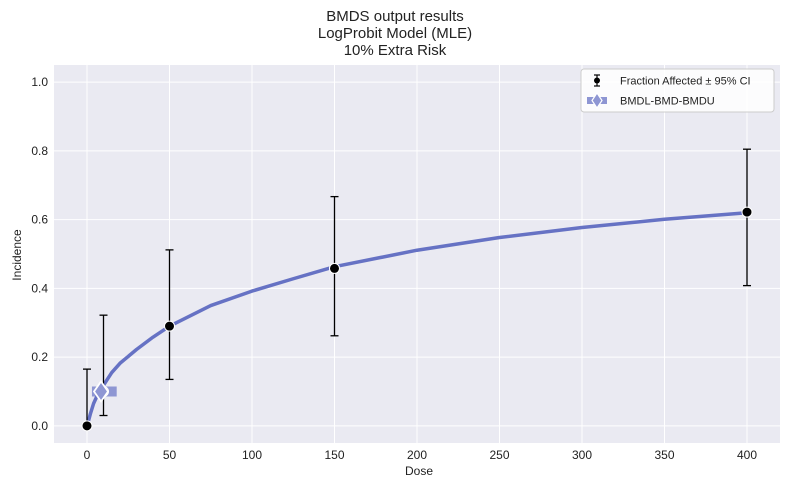  I want to click on x-tick-label: 50, so click(170, 455).